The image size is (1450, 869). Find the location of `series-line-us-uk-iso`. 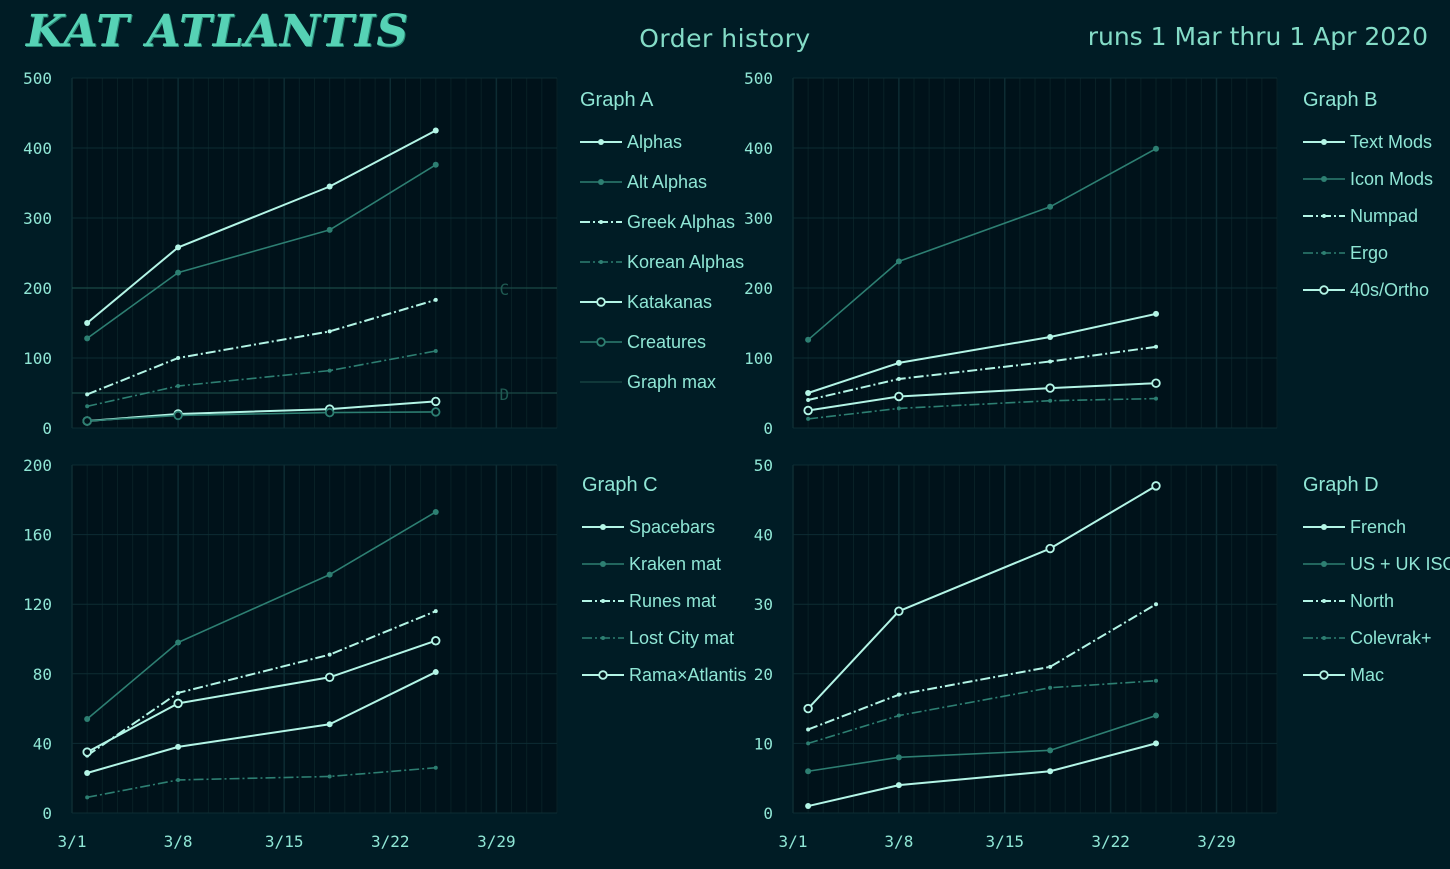

series-line-us-uk-iso is located at coordinates (982, 743).